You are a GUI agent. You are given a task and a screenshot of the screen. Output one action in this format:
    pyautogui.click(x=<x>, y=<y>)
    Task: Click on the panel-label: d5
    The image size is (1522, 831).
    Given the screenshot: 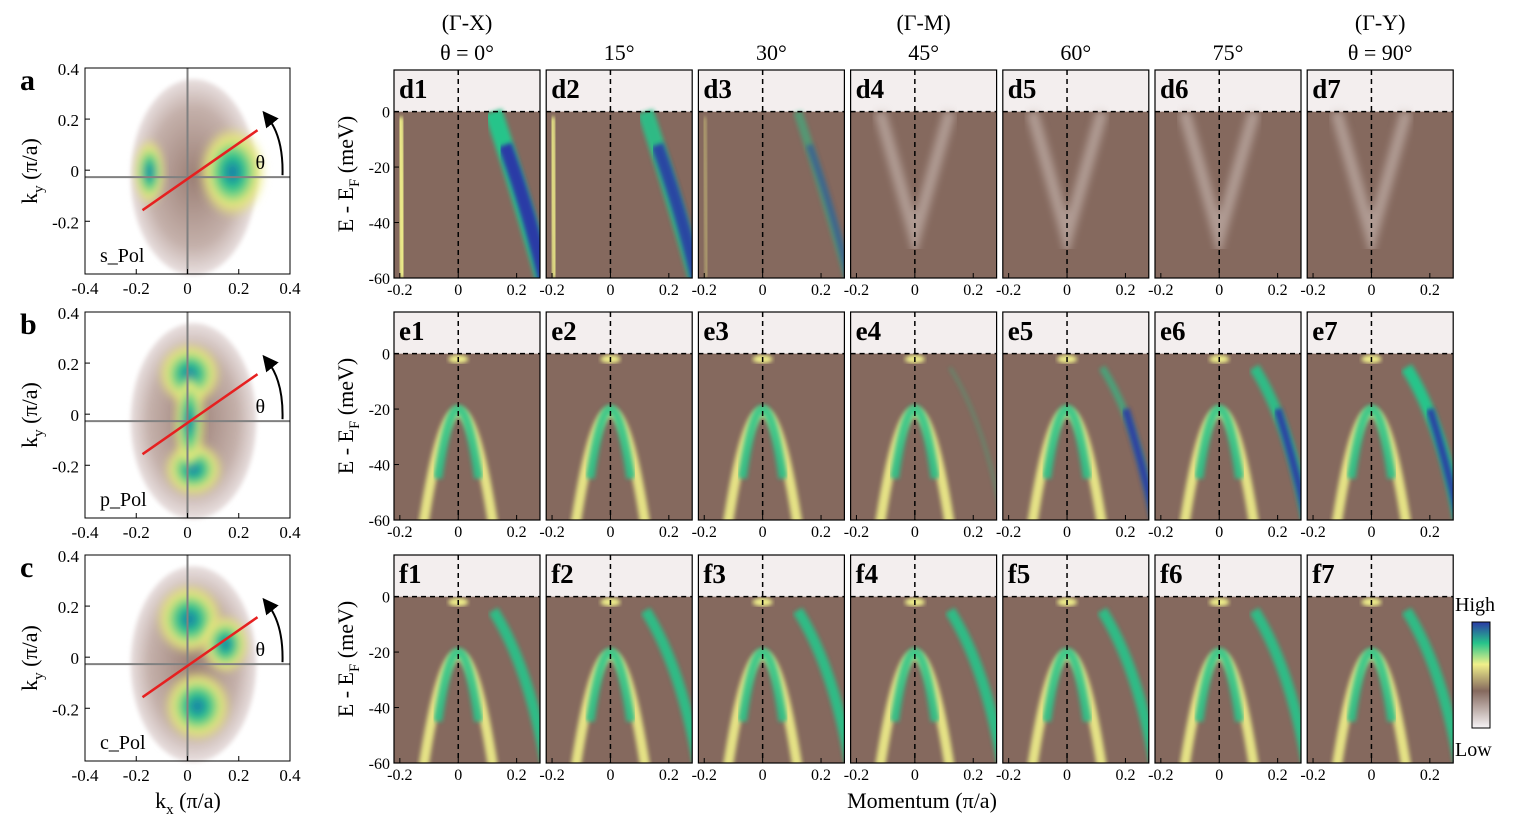 What is the action you would take?
    pyautogui.click(x=1022, y=89)
    